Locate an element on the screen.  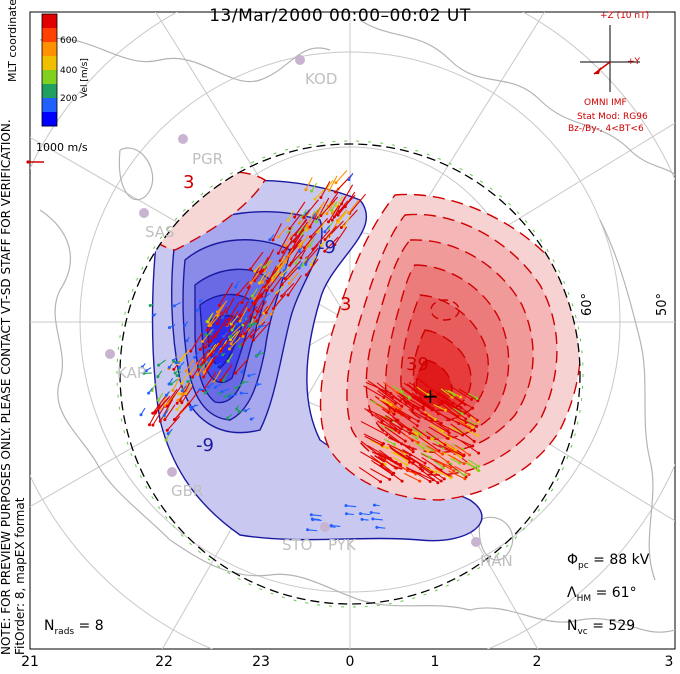
latitude-label: 60° is located at coordinates (588, 304).